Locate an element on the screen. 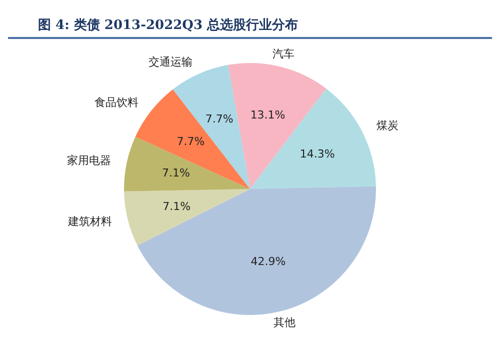 Image resolution: width=500 pixels, height=362 pixels. chart-title: 图 4: 类债 2013-2022Q3 总选股行业分布 is located at coordinates (250, 23).